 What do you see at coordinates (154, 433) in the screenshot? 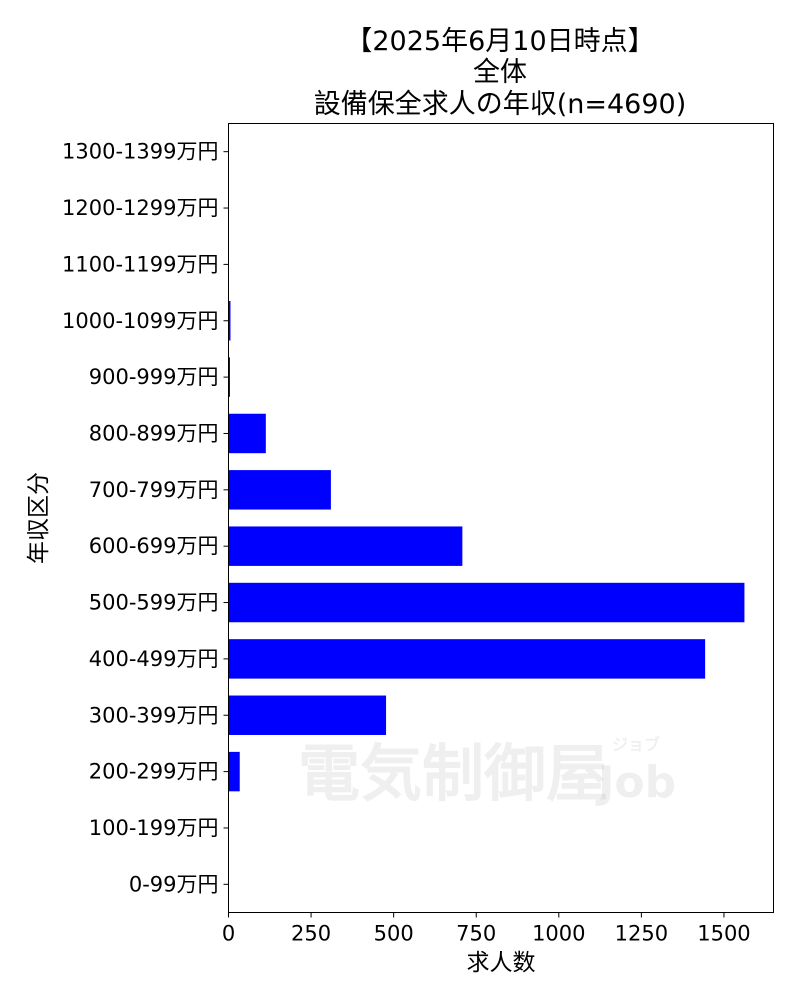
I see `y-tick-label-8: 800-899万円` at bounding box center [154, 433].